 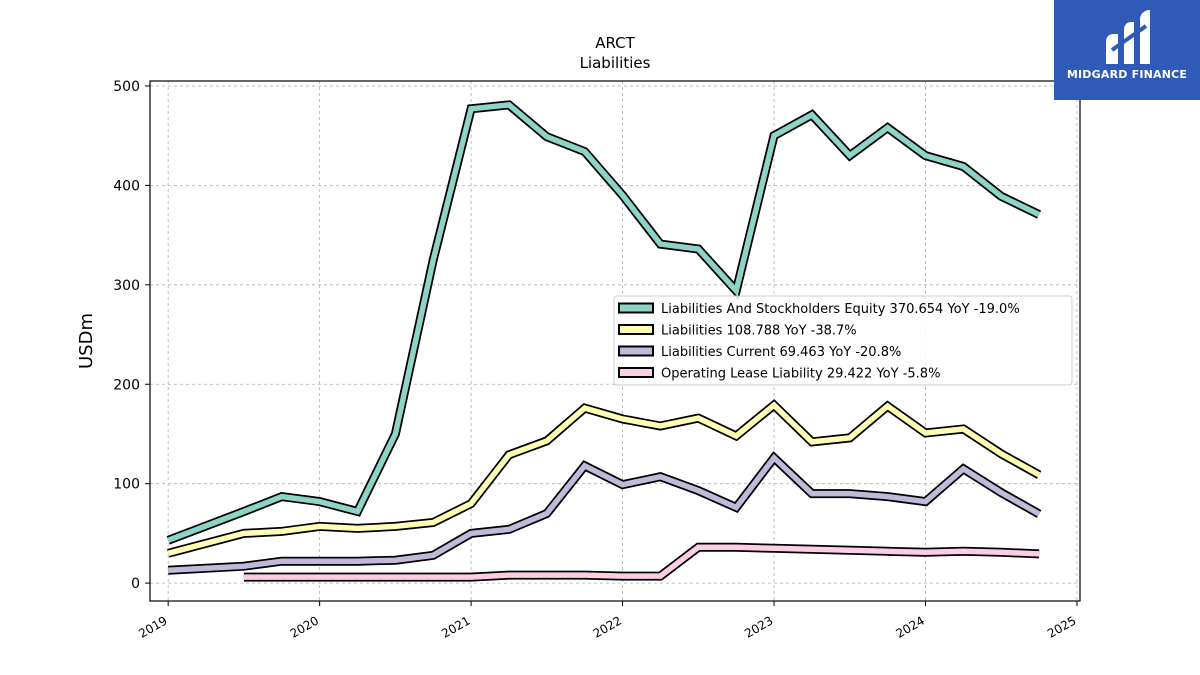 I want to click on legend-label: Liabilities Current 69.463 YoY -20.8%, so click(x=781, y=352).